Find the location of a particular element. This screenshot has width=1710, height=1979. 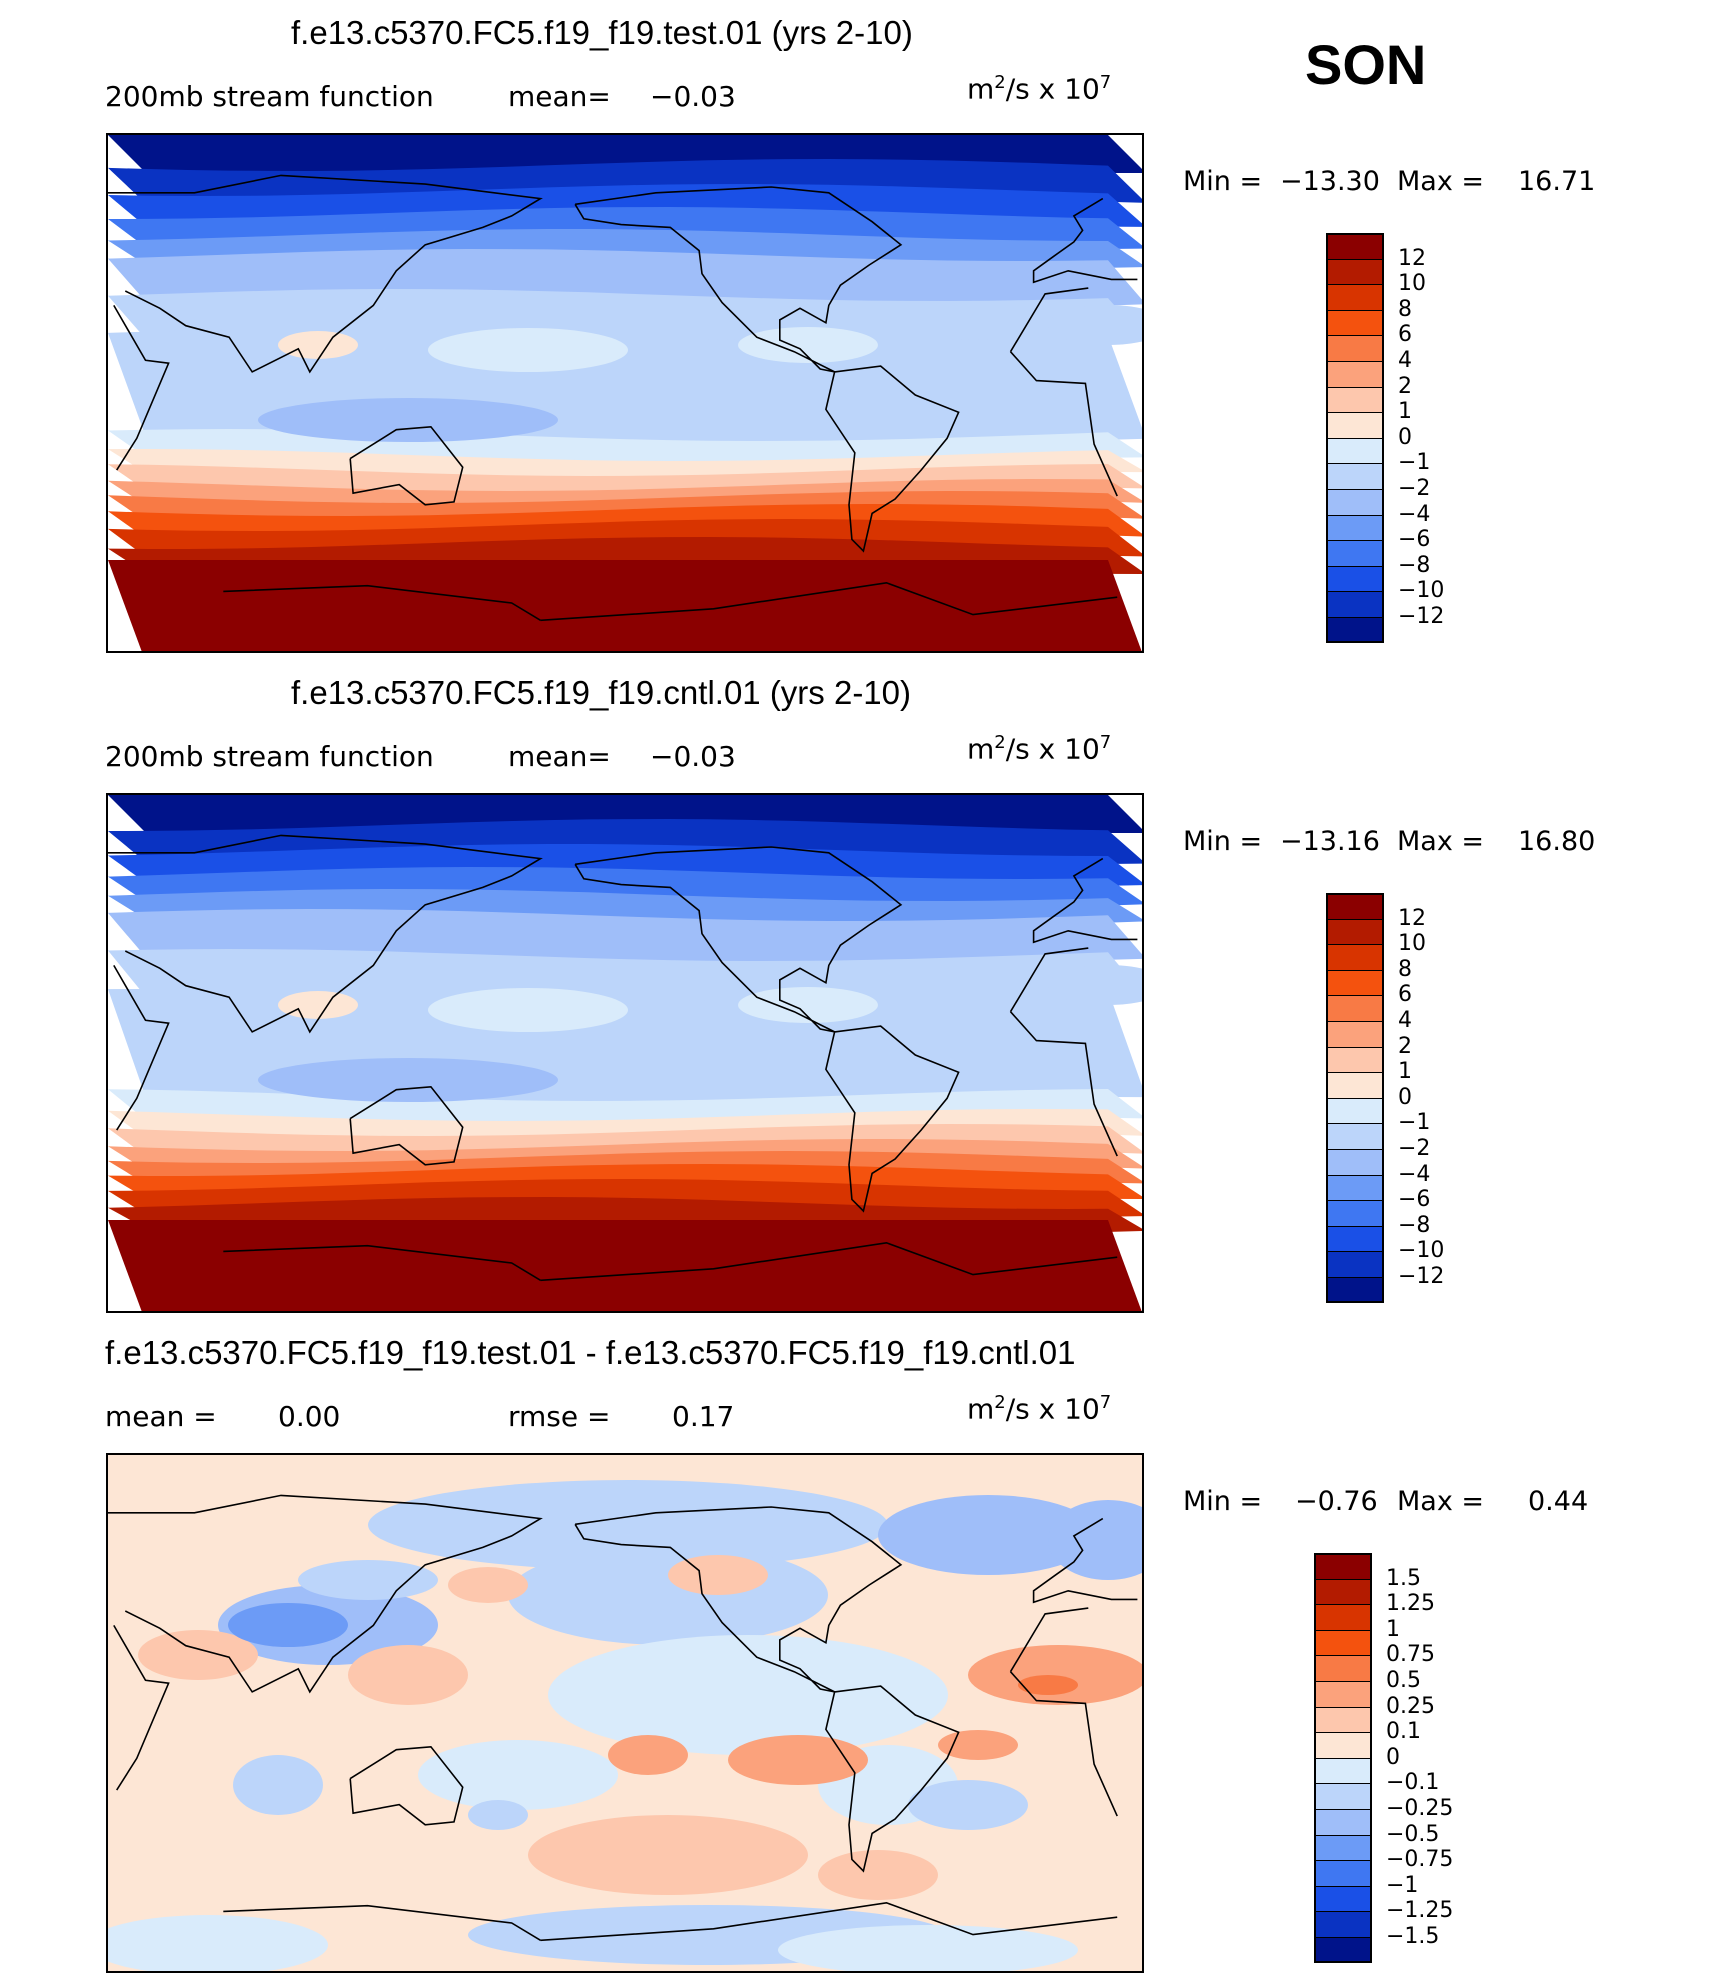

panel-3-units: m2/s x 107 is located at coordinates (1039, 1409).